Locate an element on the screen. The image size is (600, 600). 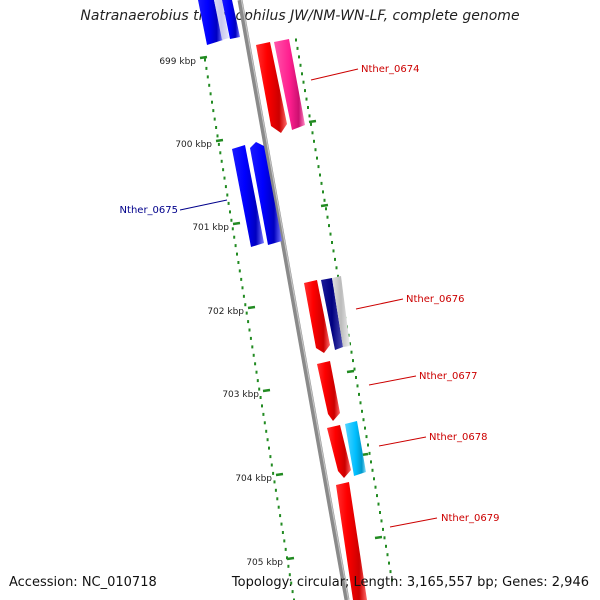
tick-label: 705 kbp is located at coordinates (264, 563).